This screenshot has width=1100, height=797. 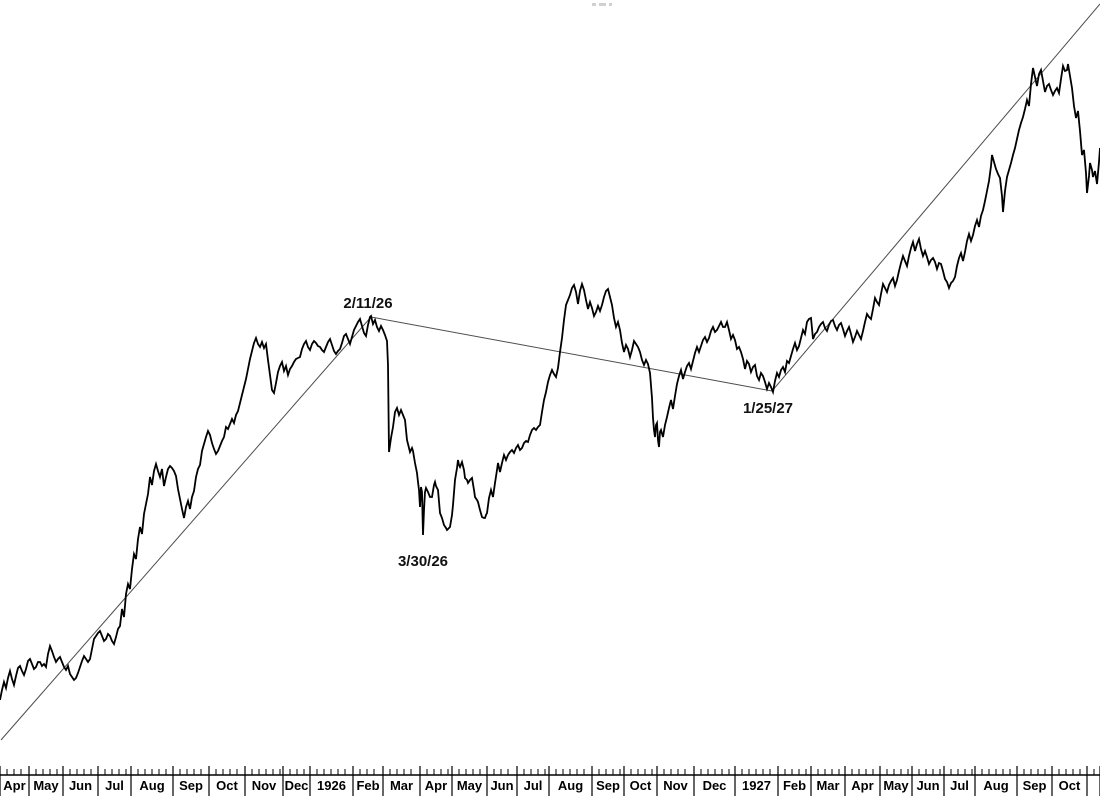 I want to click on annotation-trough-date: 1/25/27, so click(x=768, y=408).